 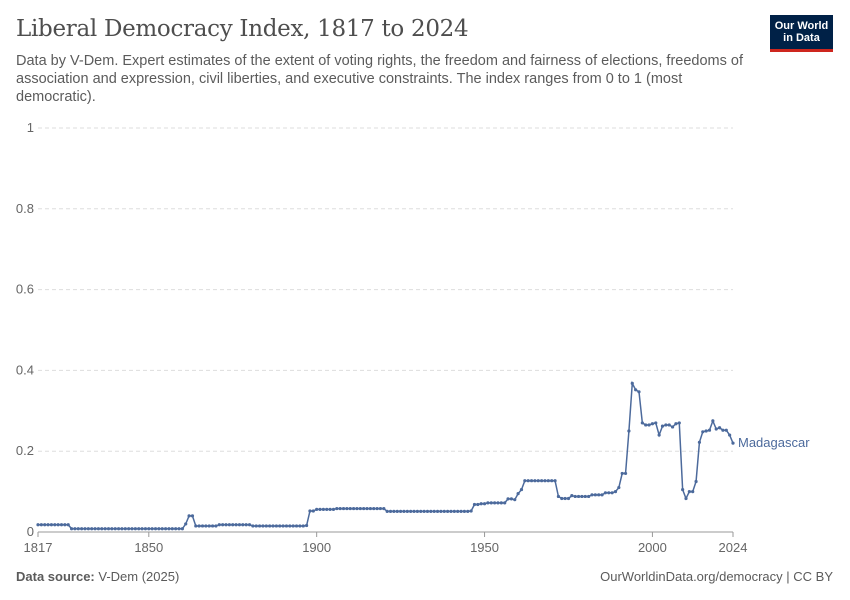 What do you see at coordinates (316, 547) in the screenshot?
I see `x-tick-label: 1900` at bounding box center [316, 547].